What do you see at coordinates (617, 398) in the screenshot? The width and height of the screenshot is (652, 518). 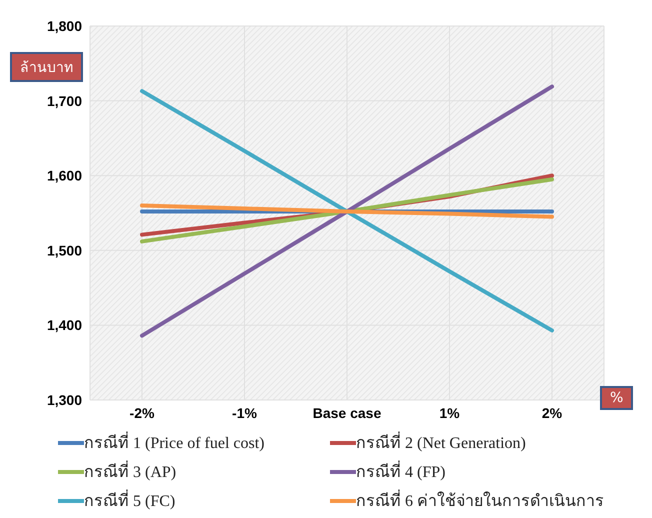 I see `xlabel-box: %` at bounding box center [617, 398].